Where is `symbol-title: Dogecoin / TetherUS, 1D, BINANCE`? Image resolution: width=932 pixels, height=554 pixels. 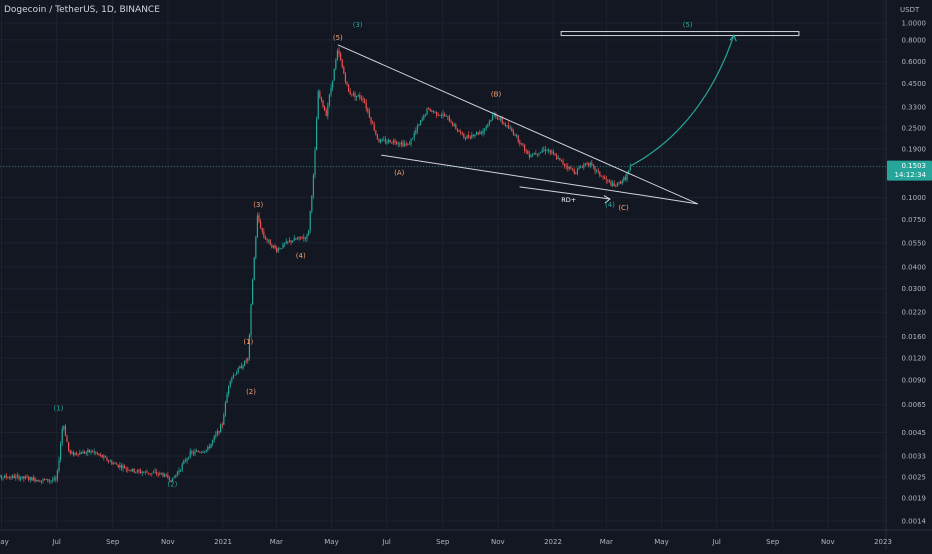 symbol-title: Dogecoin / TetherUS, 1D, BINANCE is located at coordinates (82, 10).